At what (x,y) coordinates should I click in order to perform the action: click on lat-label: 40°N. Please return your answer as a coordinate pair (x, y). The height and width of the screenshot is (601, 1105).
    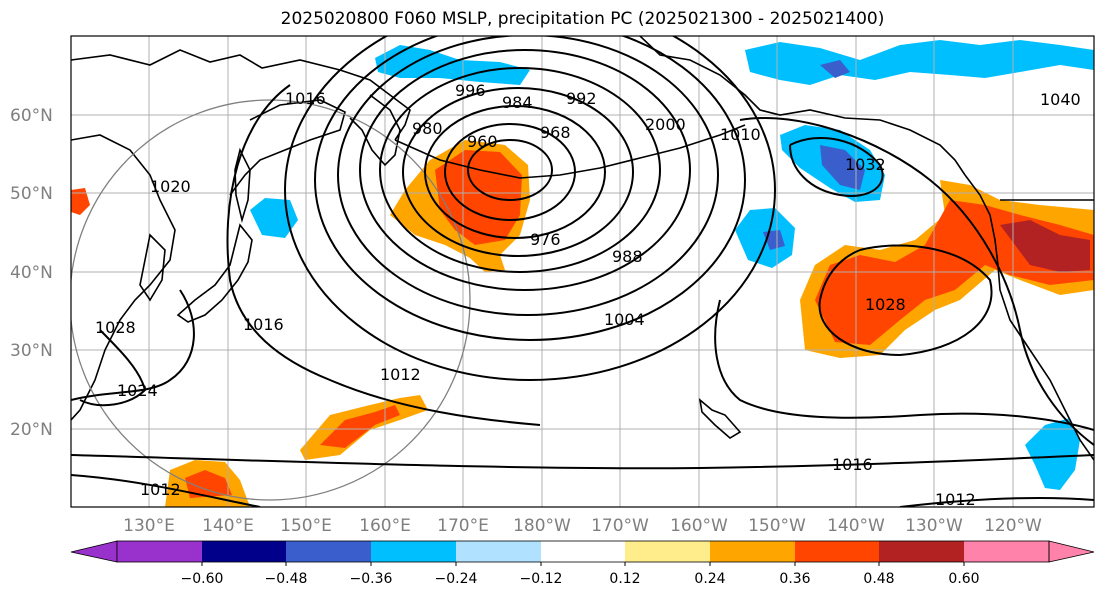
    Looking at the image, I should click on (31, 273).